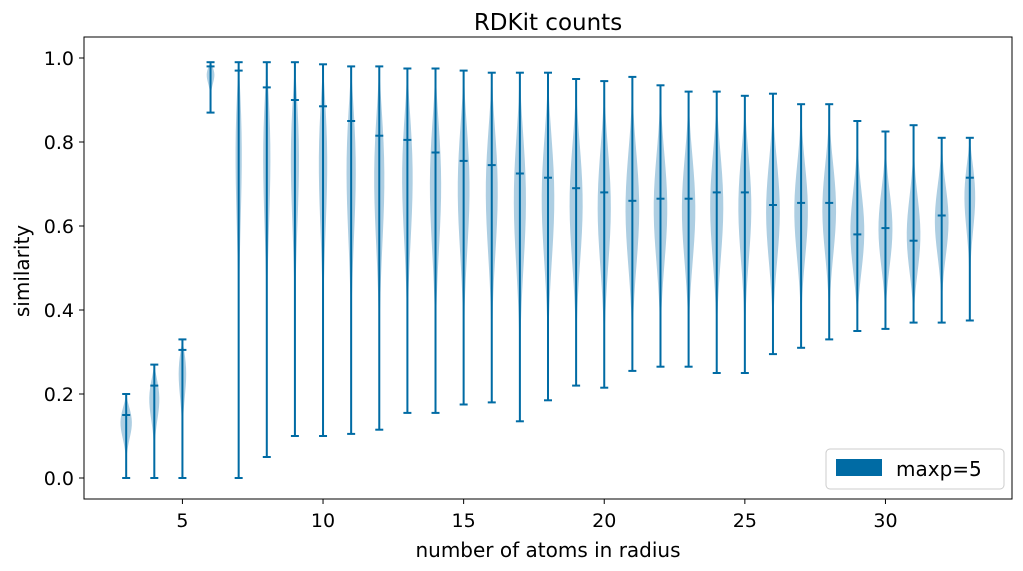 This screenshot has width=1023, height=571. What do you see at coordinates (59, 143) in the screenshot?
I see `y-tick-label: 0.8` at bounding box center [59, 143].